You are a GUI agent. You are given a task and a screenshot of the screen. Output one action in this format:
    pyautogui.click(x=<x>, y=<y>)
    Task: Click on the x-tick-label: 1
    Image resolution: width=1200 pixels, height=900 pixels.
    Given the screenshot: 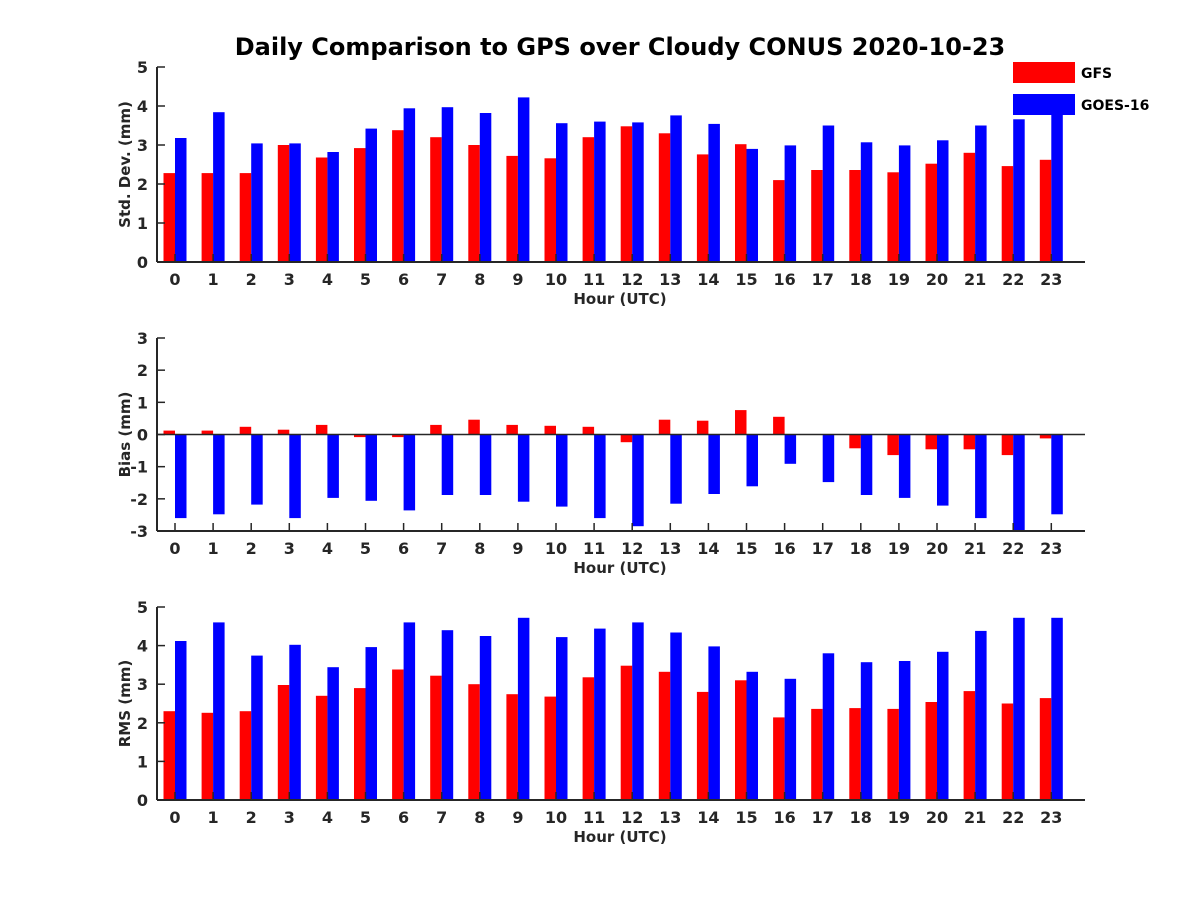 What is the action you would take?
    pyautogui.click(x=213, y=279)
    